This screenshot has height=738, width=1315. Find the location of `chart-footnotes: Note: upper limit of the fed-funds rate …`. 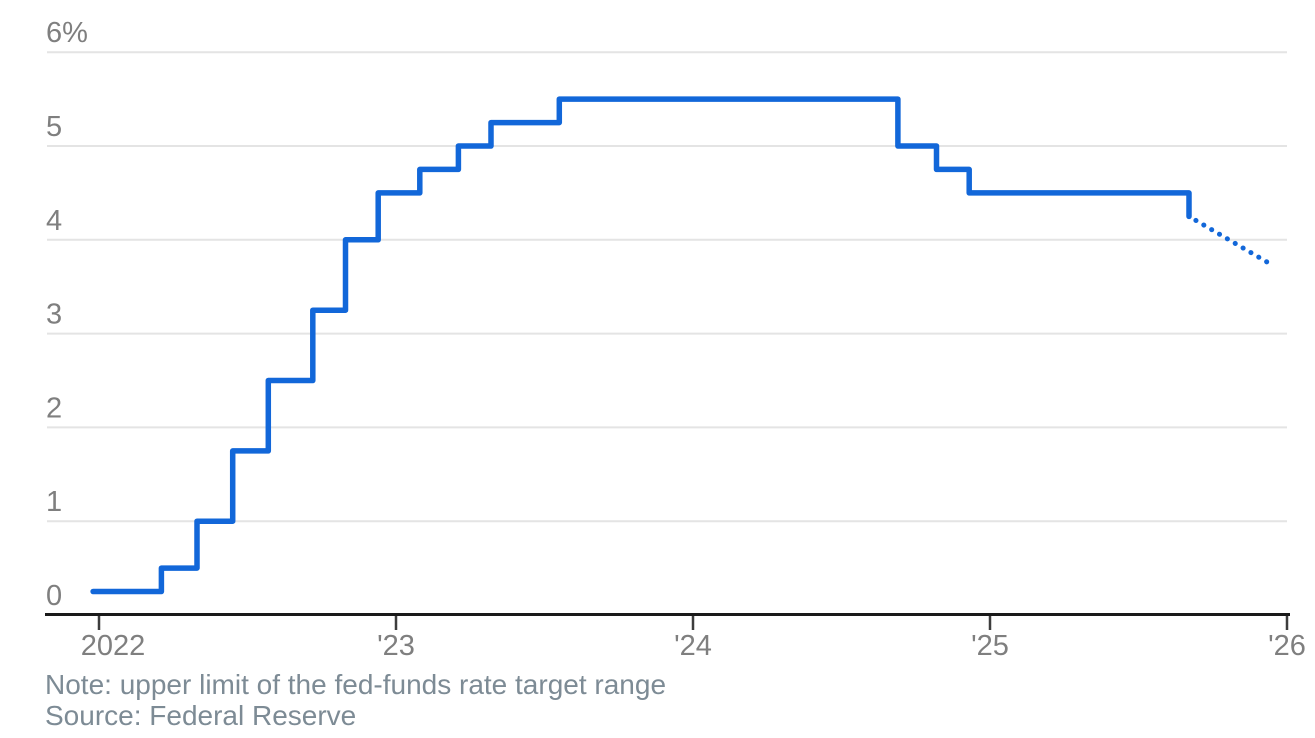

chart-footnotes: Note: upper limit of the fed-funds rate … is located at coordinates (355, 700).